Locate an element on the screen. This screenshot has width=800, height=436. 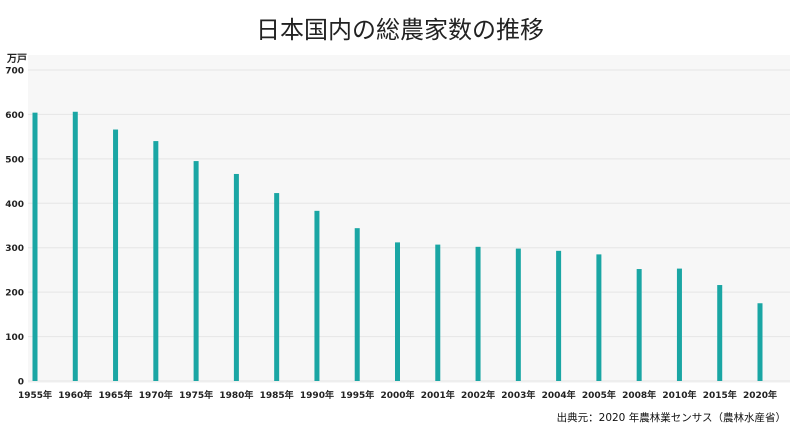
x-tick-label: 1990年 is located at coordinates (317, 395).